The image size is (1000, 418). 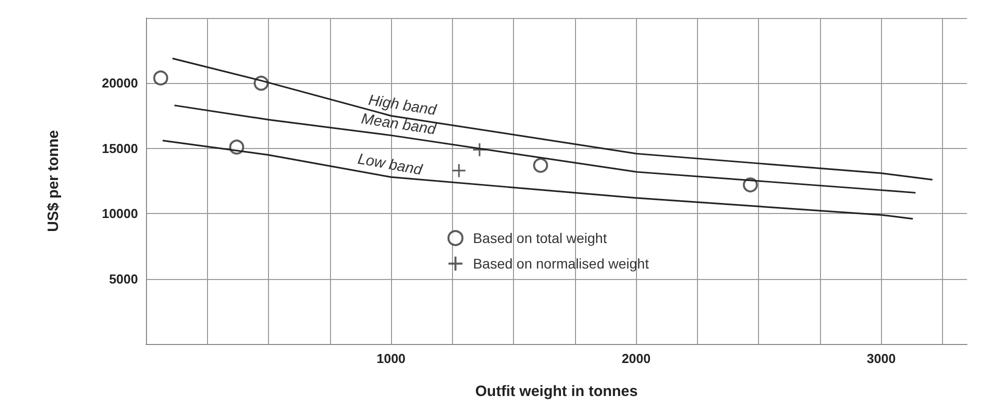 I want to click on y-axis-title: US$ per tonne, so click(x=53, y=181).